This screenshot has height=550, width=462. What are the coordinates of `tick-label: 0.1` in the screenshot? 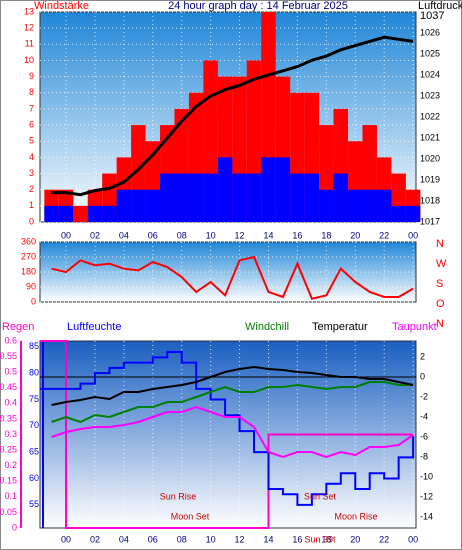 It's located at (10, 496).